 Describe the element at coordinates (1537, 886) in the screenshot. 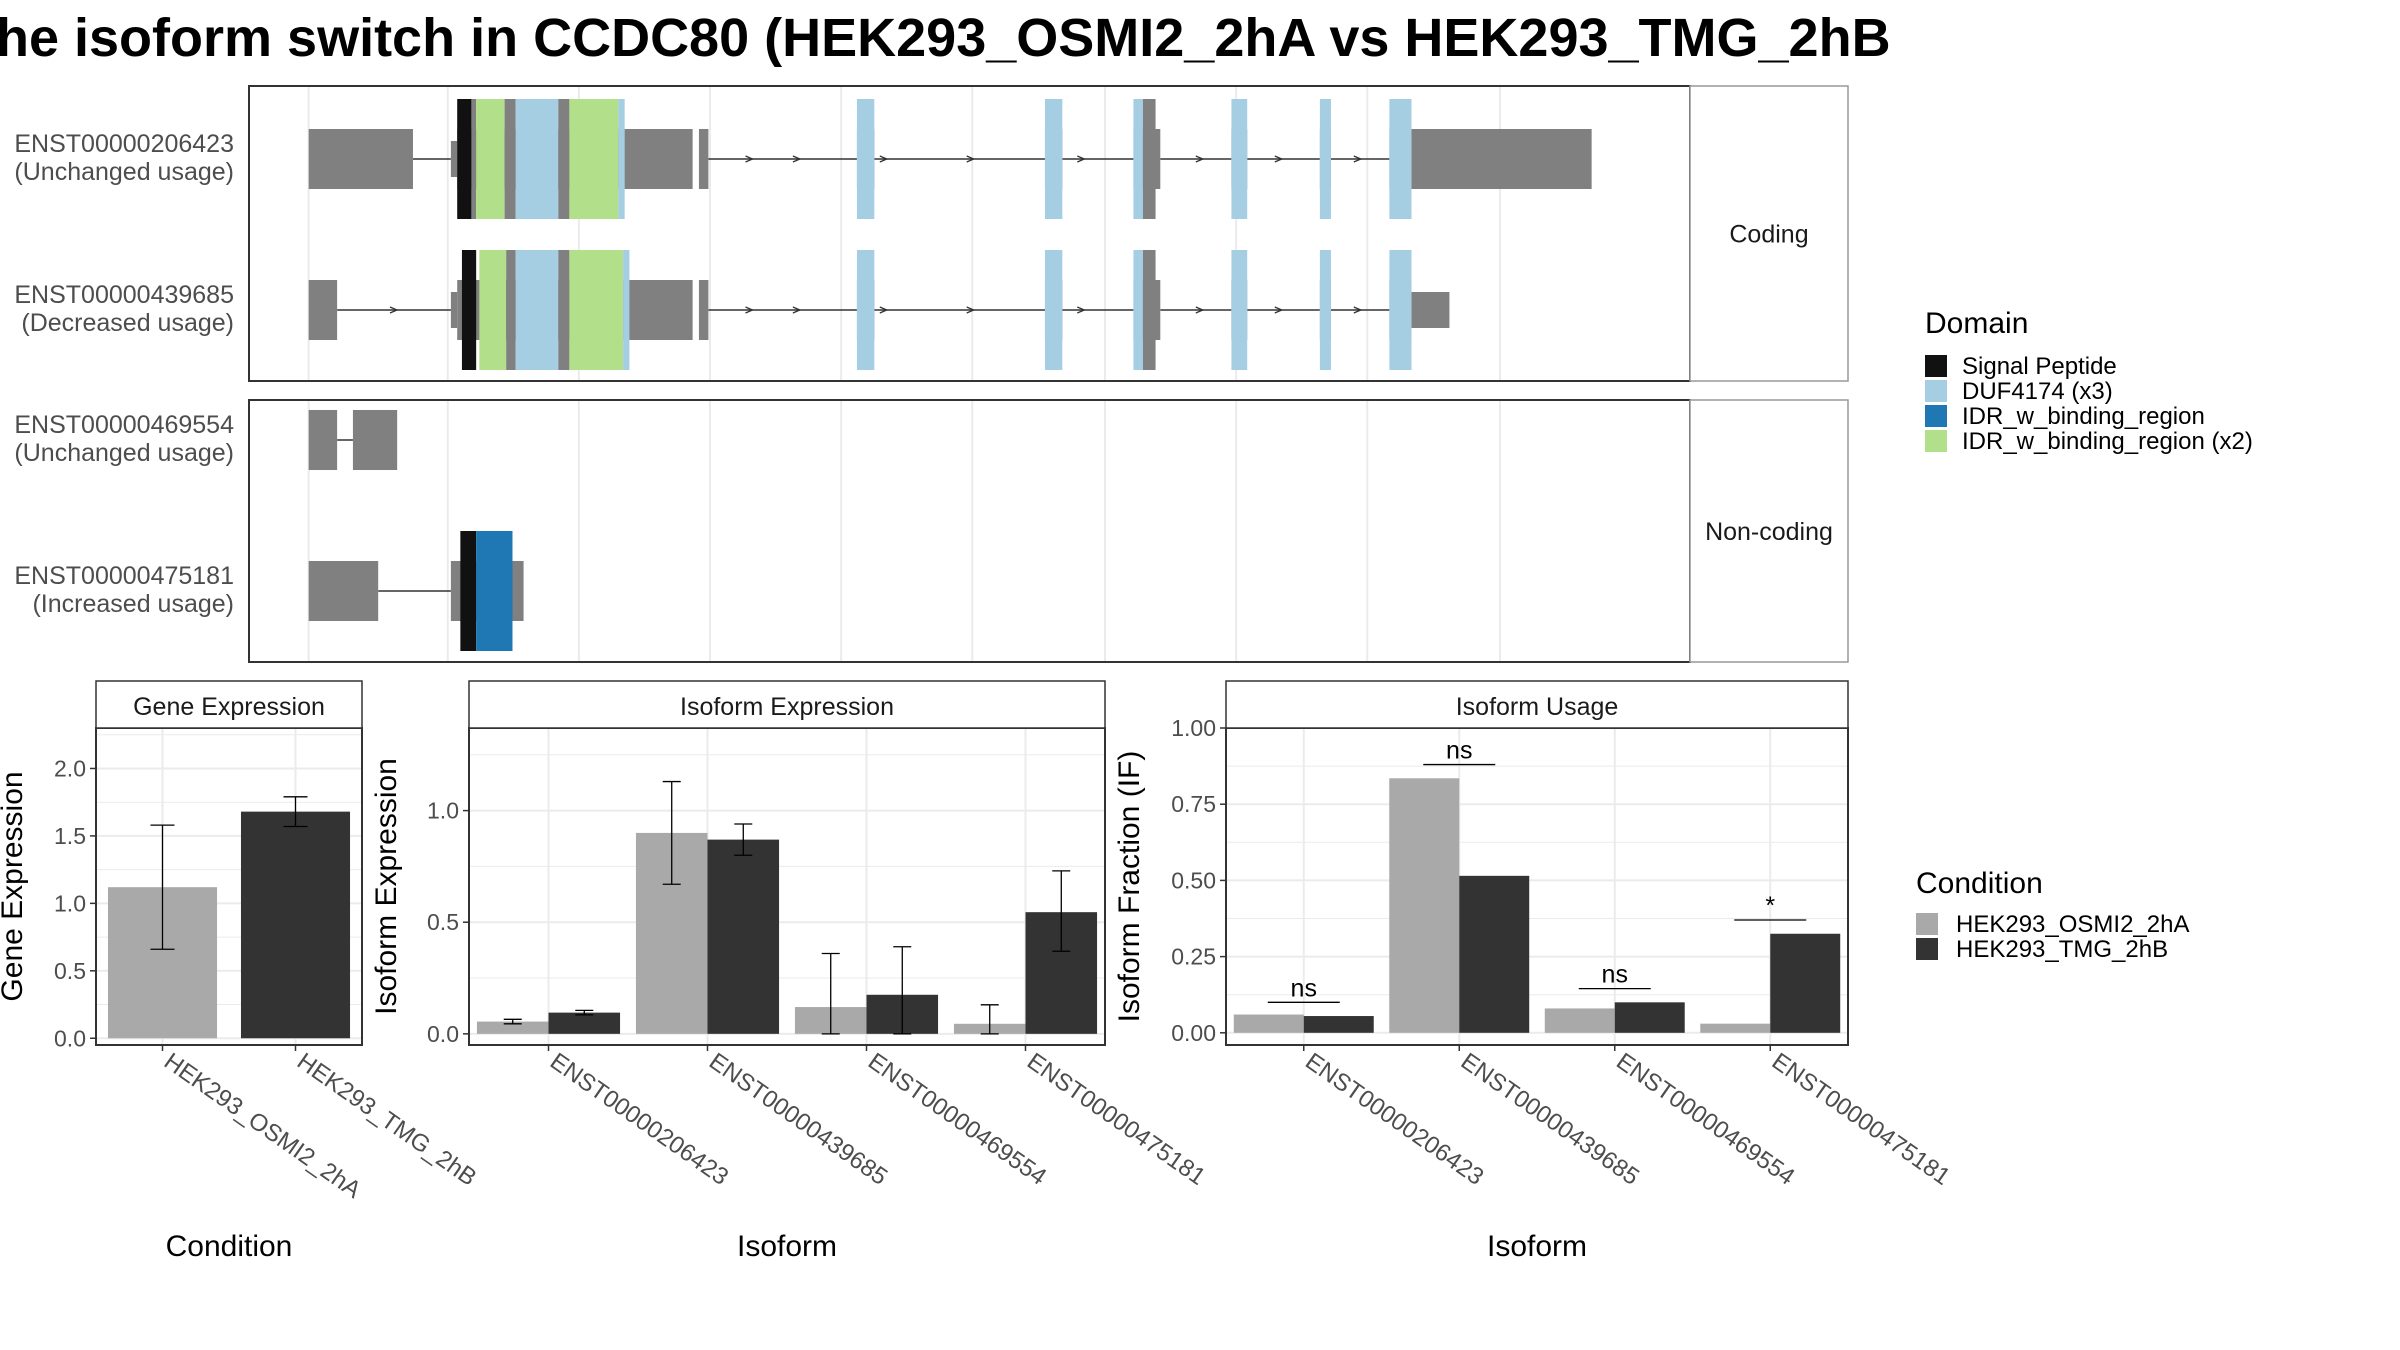

I see `chart-plot-bg` at that location.